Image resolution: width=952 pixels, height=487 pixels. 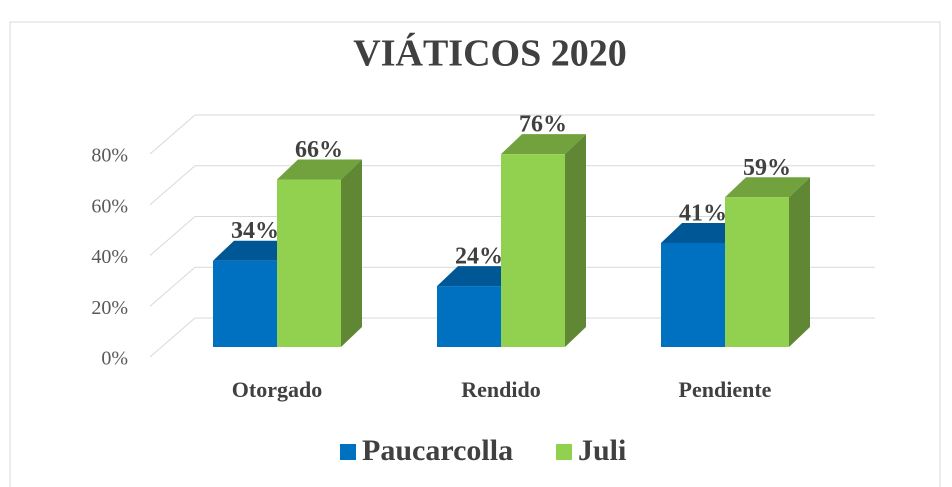 I want to click on x-tick-label: Rendido, so click(x=500, y=389).